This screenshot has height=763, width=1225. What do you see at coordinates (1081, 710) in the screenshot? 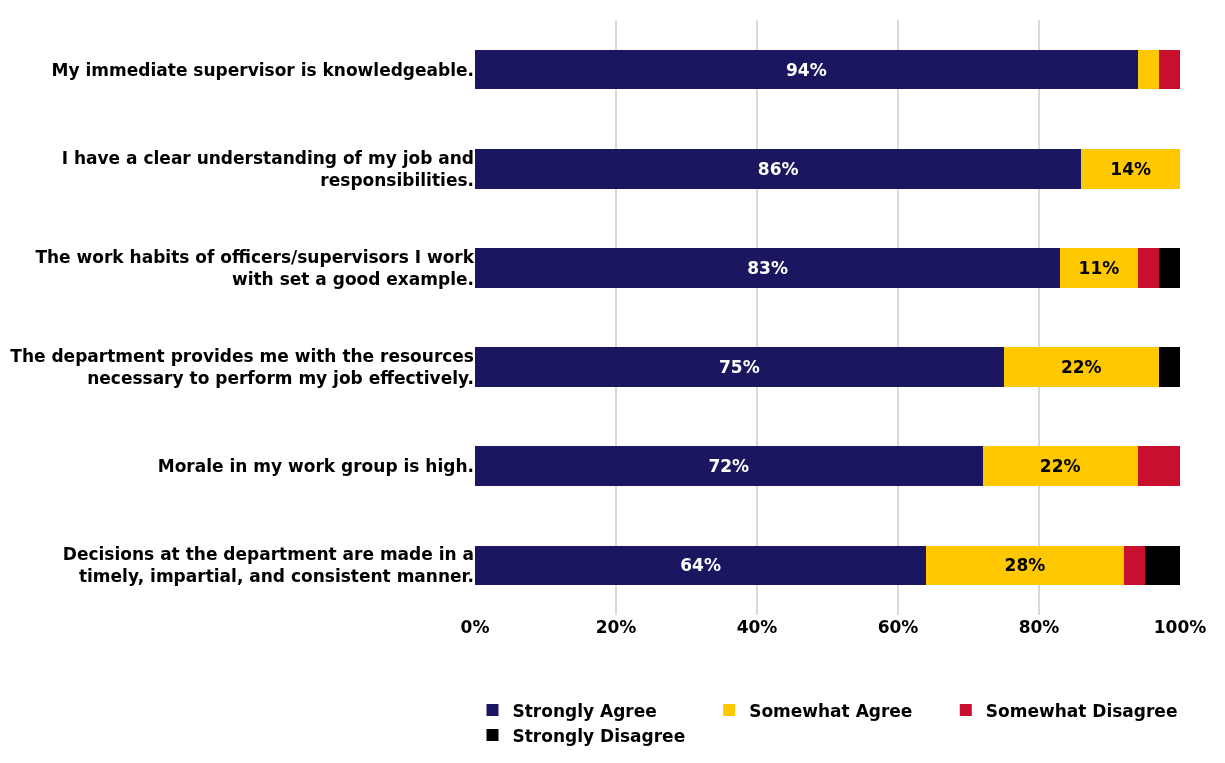
I see `legend-label: Somewhat Disagree` at bounding box center [1081, 710].